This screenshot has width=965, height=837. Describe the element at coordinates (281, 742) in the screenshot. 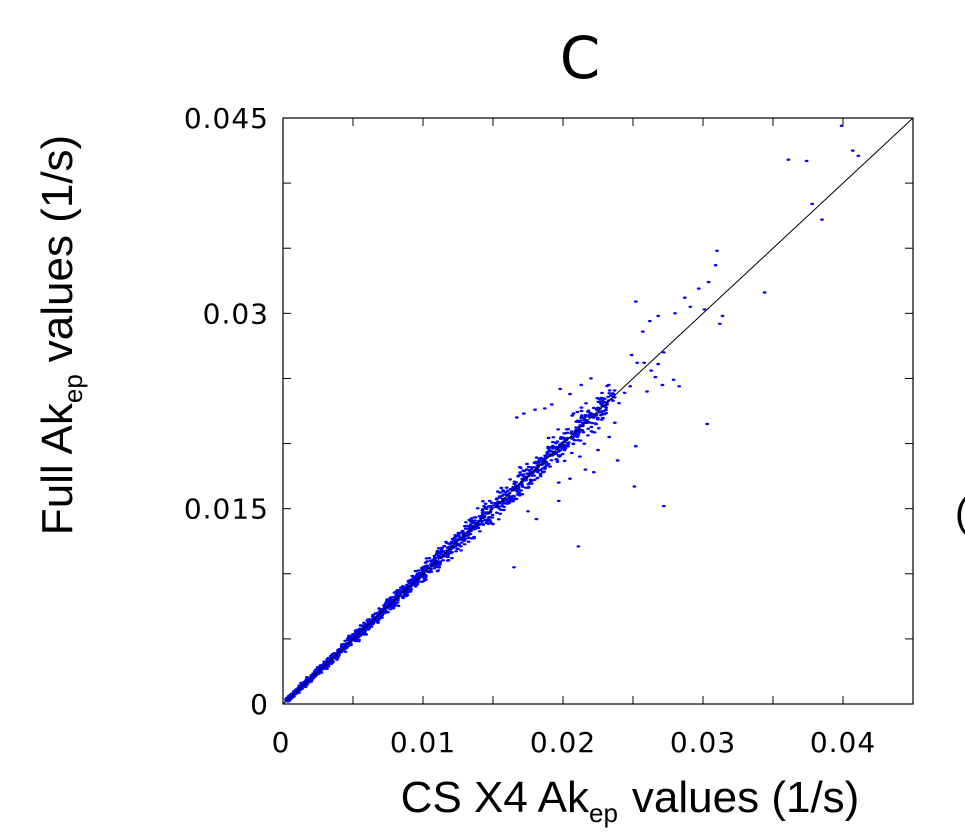

I see `x-tick-label: 0` at that location.